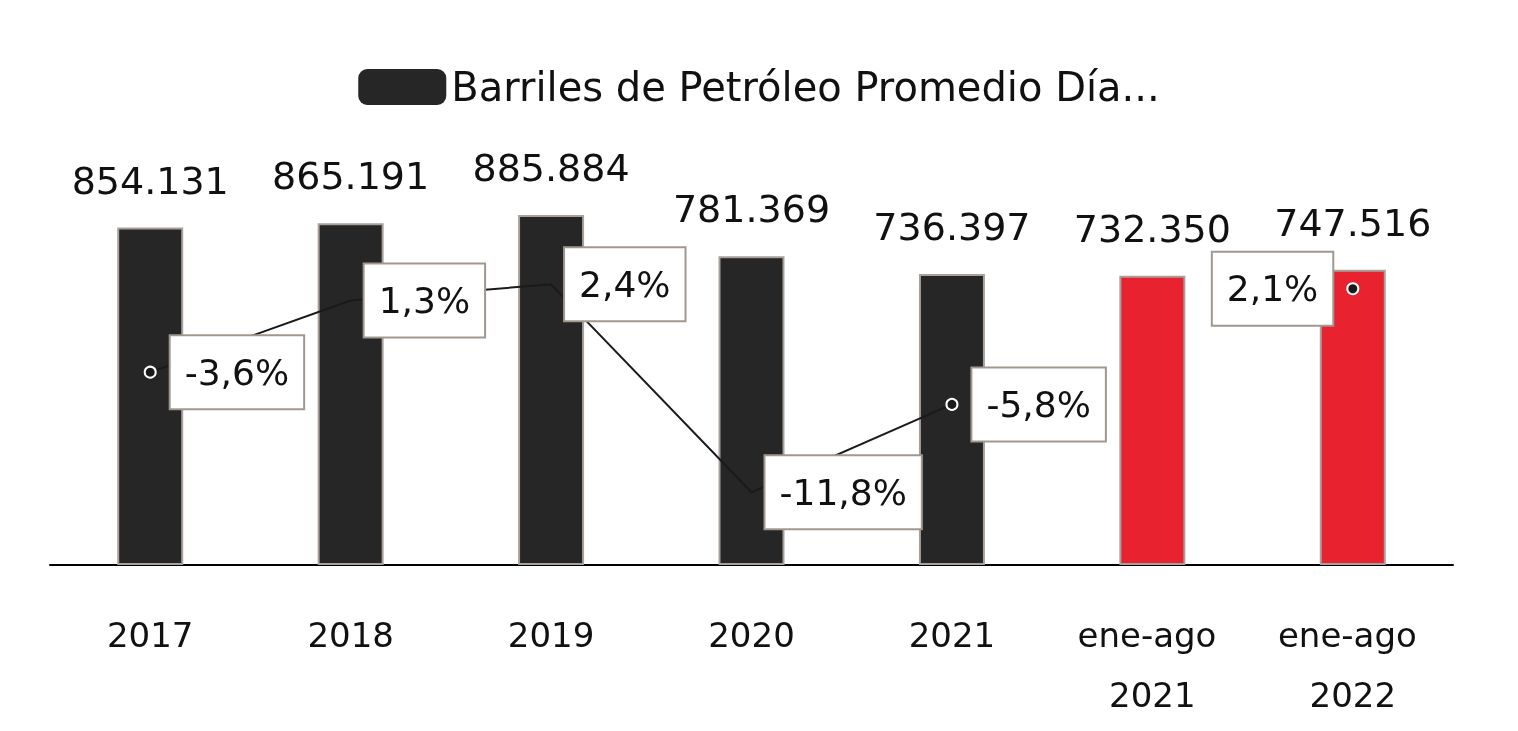 This screenshot has width=1518, height=731. What do you see at coordinates (1352, 665) in the screenshot?
I see `x-tick-label: ene-ago 2022` at bounding box center [1352, 665].